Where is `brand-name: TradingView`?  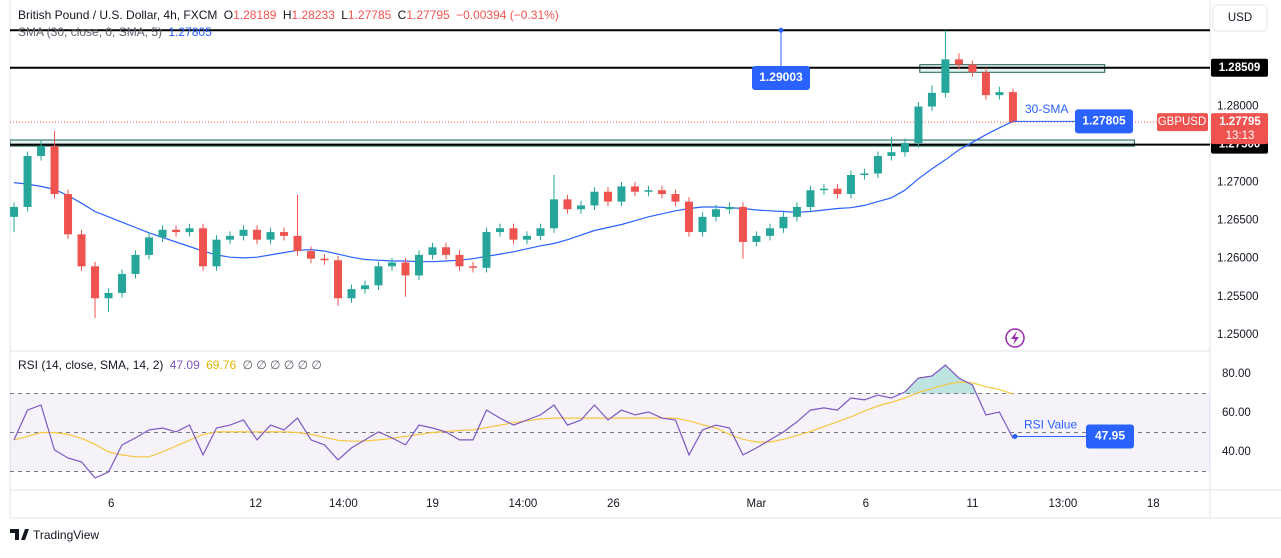
brand-name: TradingView is located at coordinates (66, 535).